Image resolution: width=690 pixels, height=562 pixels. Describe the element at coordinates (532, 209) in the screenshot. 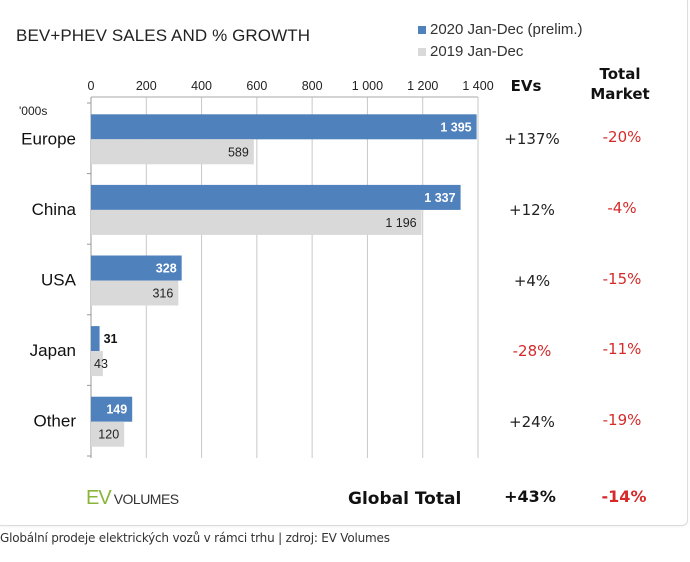

I see `growth-evs: +12%` at that location.